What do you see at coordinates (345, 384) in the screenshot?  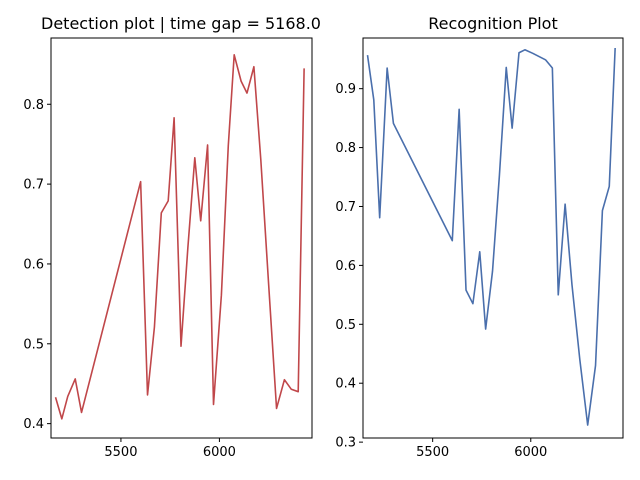 I see `recognition-y-tick-label: 0.4` at bounding box center [345, 384].